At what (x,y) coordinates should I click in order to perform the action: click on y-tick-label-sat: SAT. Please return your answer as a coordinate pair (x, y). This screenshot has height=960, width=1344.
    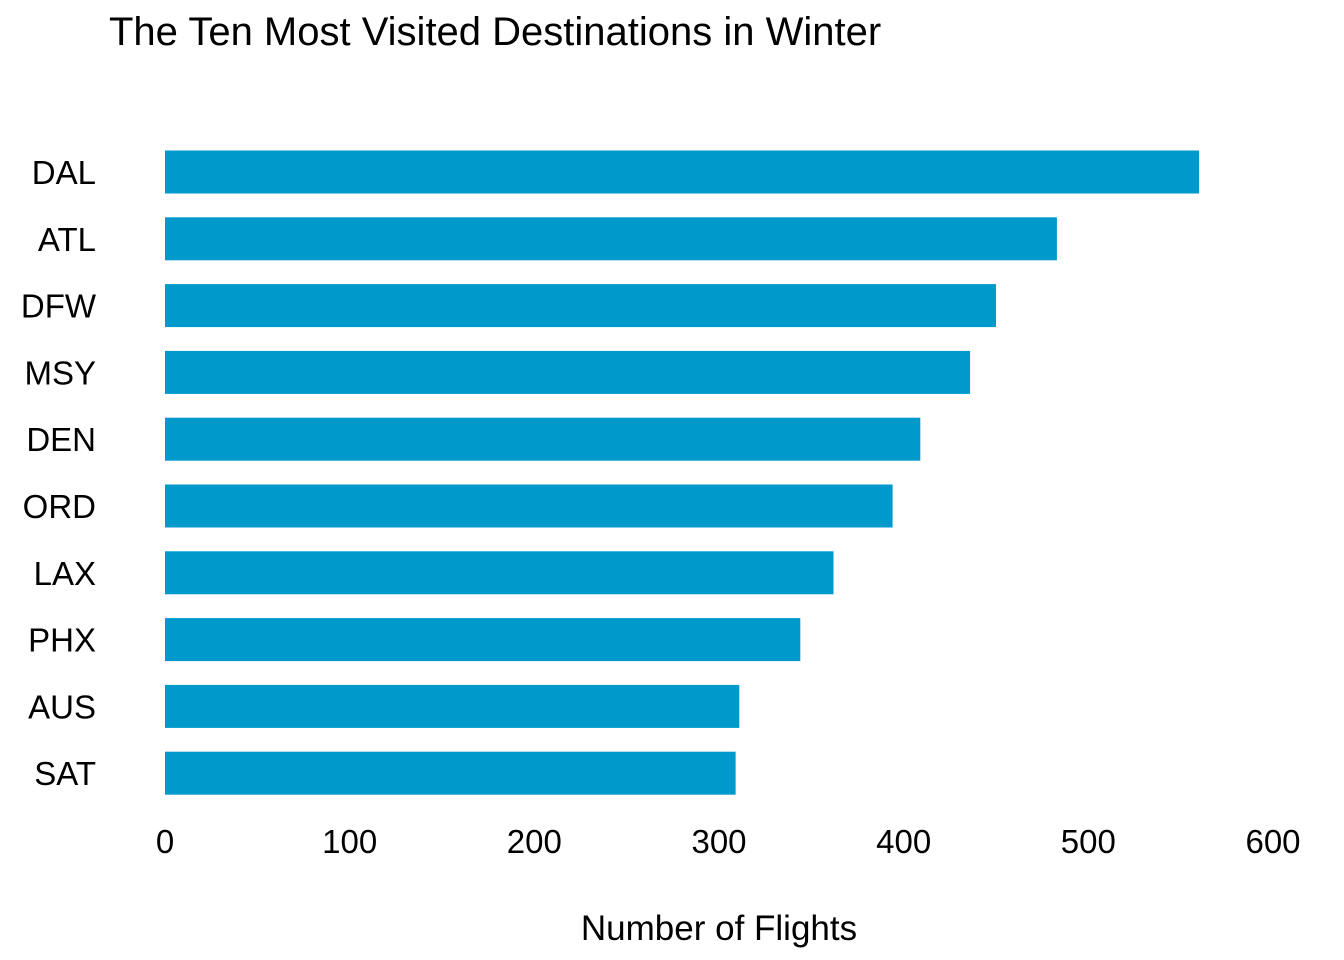
    Looking at the image, I should click on (65, 773).